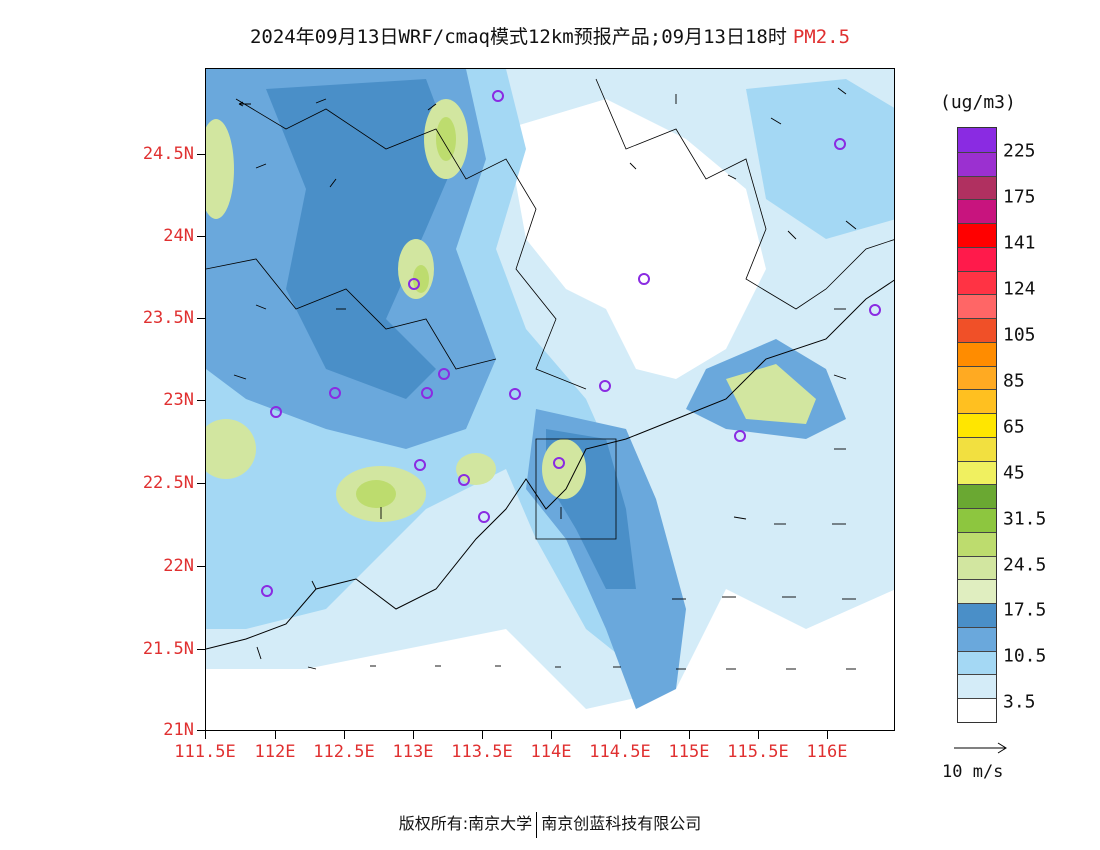 This screenshot has width=1100, height=850. What do you see at coordinates (275, 752) in the screenshot?
I see `lon-label: 112E` at bounding box center [275, 752].